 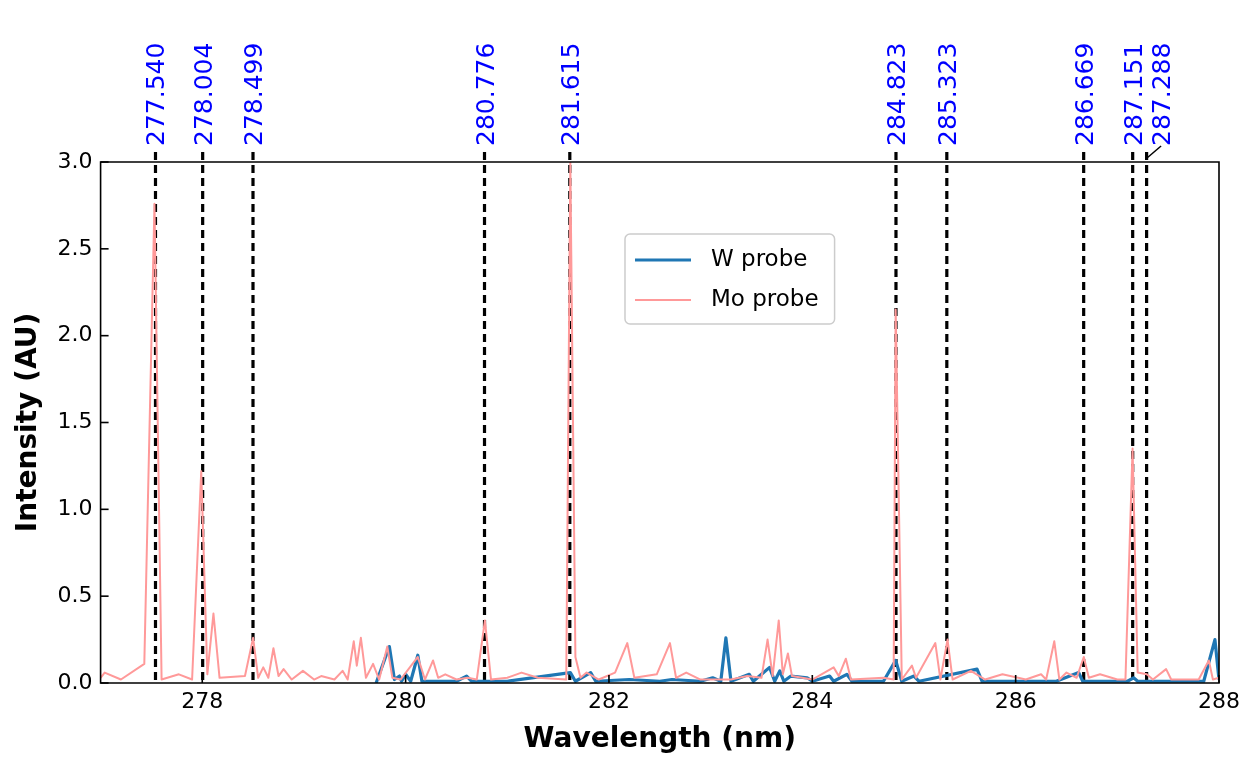 What do you see at coordinates (405, 700) in the screenshot?
I see `x-tick-label: 280` at bounding box center [405, 700].